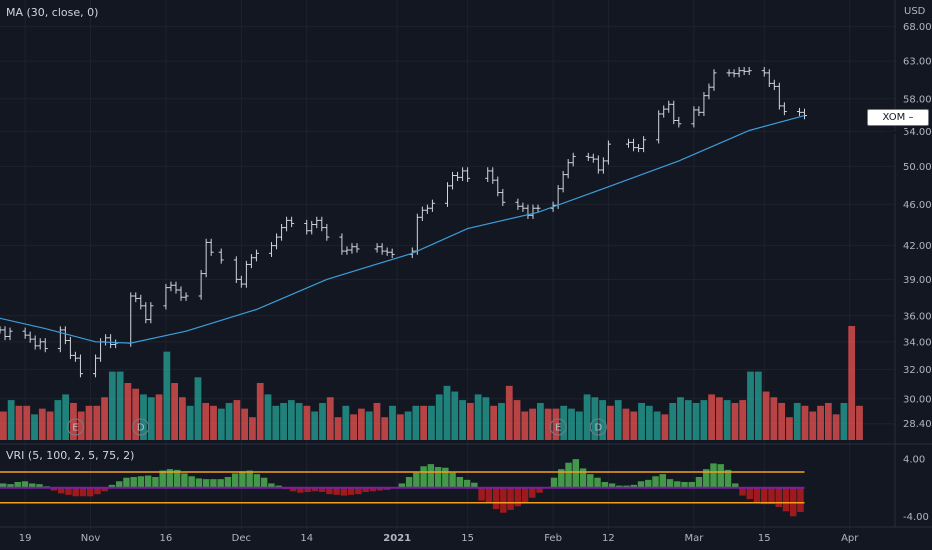 The image size is (932, 550). I want to click on time-axis-label: Mar, so click(694, 538).